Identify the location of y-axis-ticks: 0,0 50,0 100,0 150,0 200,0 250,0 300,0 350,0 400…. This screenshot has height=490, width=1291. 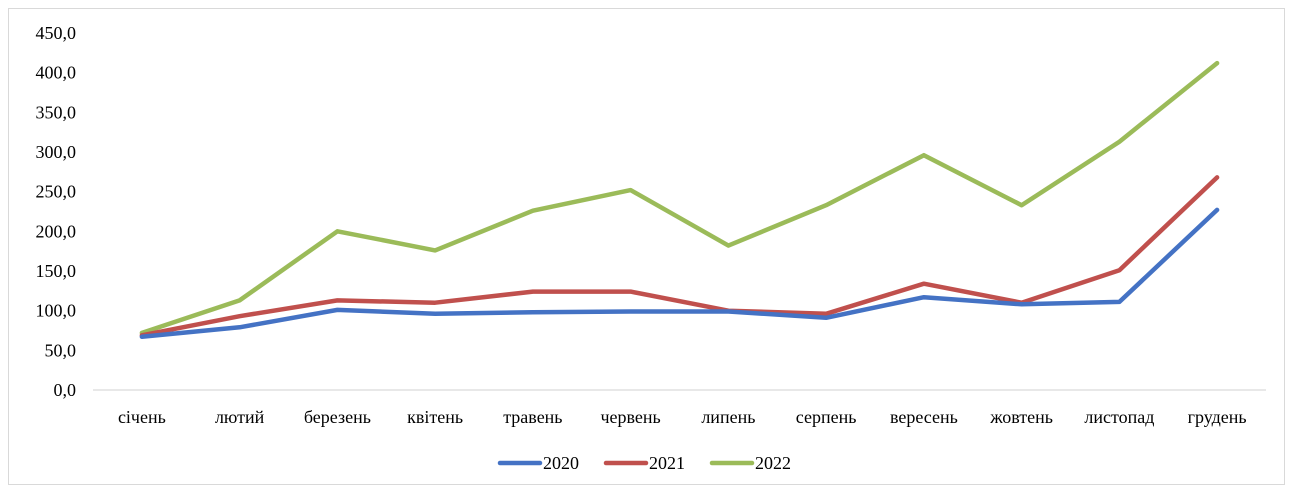
(56, 211).